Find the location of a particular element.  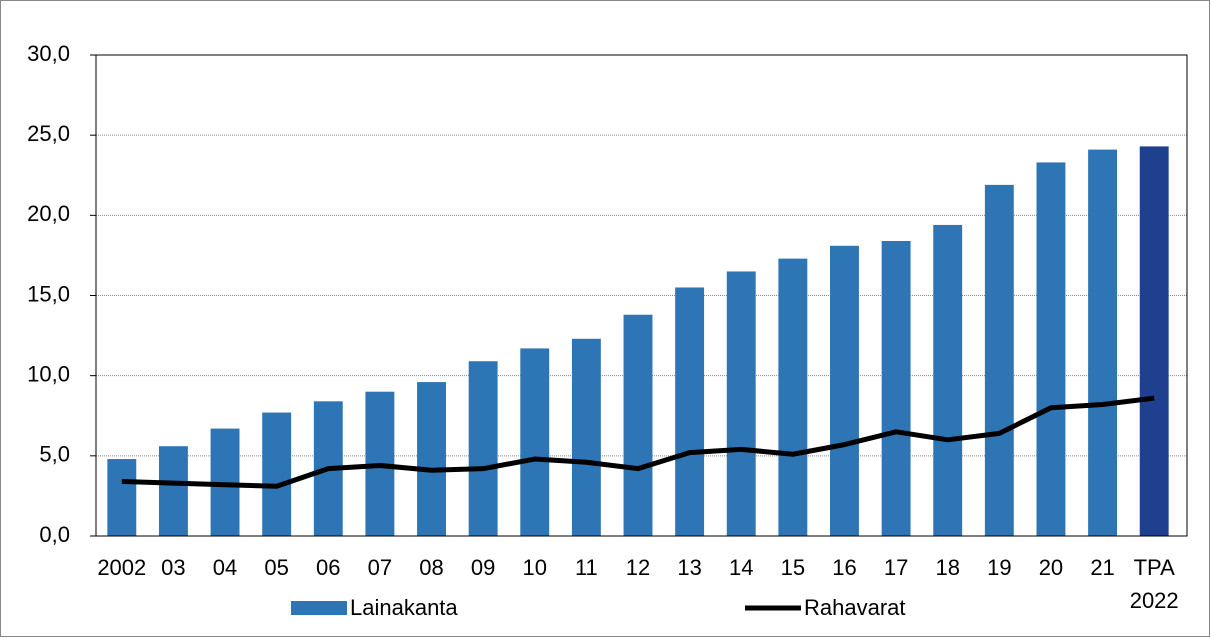

x-tick-label: 12 is located at coordinates (638, 567).